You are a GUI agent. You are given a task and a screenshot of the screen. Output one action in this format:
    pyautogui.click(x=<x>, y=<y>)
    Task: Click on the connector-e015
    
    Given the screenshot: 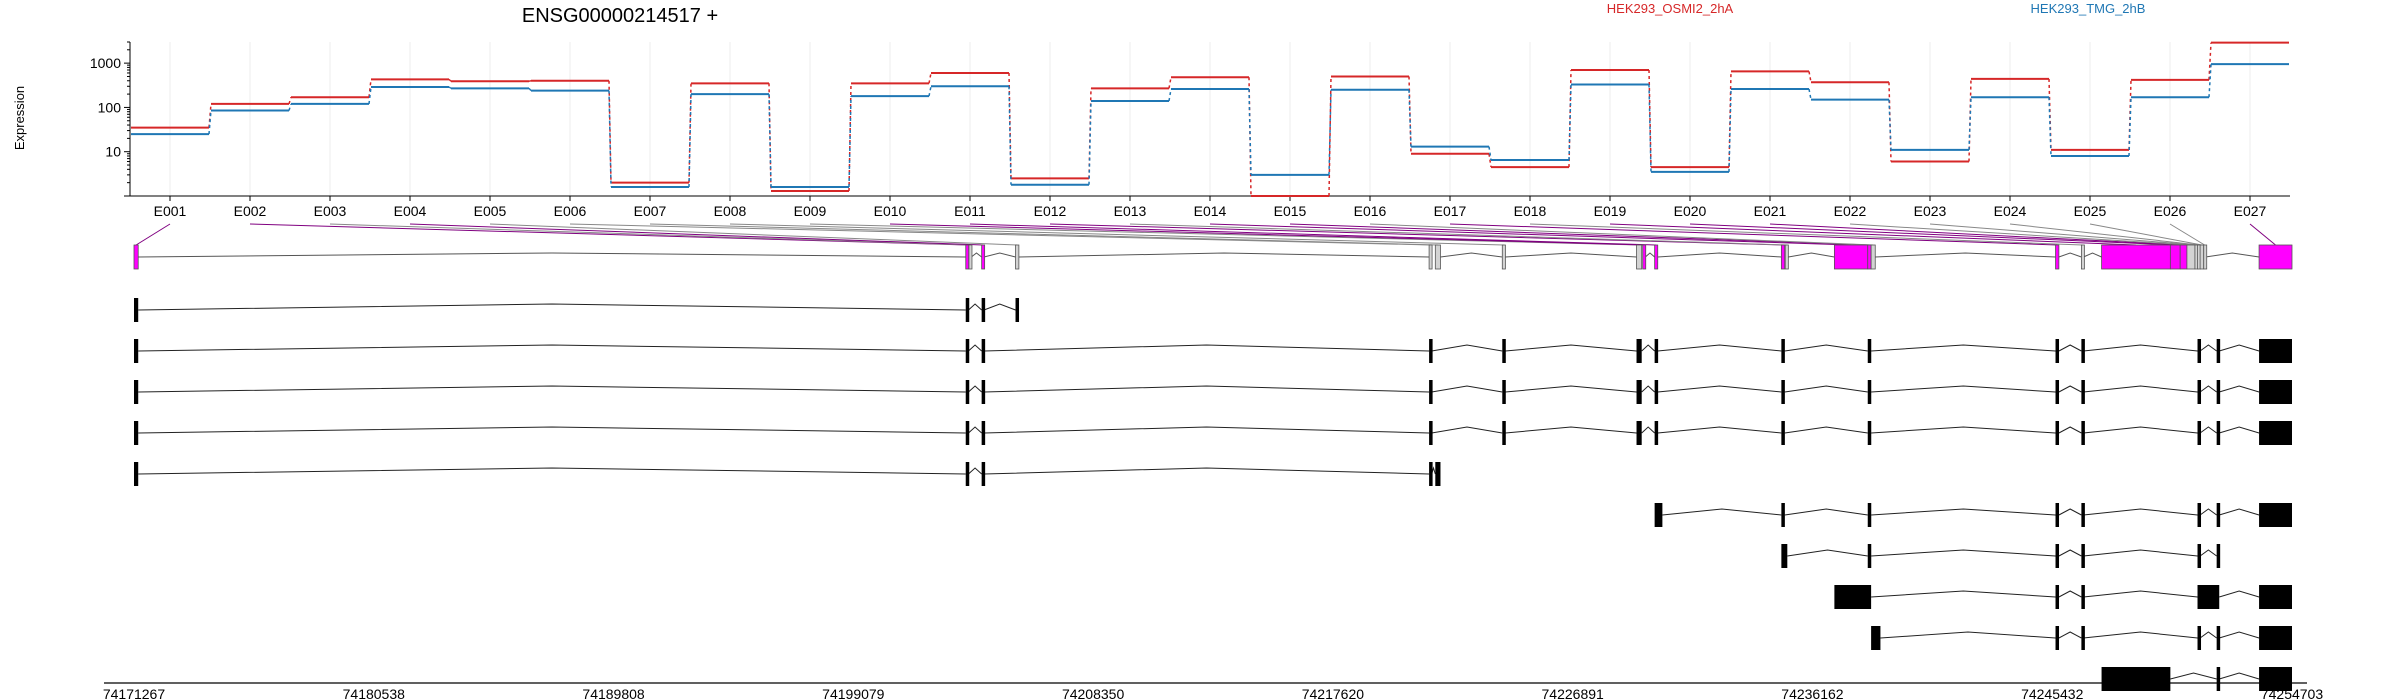 What is the action you would take?
    pyautogui.click(x=1579, y=234)
    